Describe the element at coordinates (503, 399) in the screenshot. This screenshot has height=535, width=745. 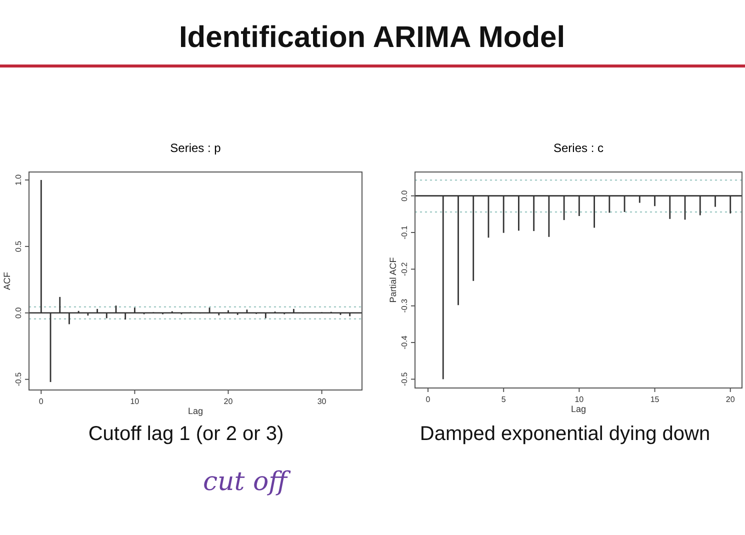
I see `x-tick-label: 5` at that location.